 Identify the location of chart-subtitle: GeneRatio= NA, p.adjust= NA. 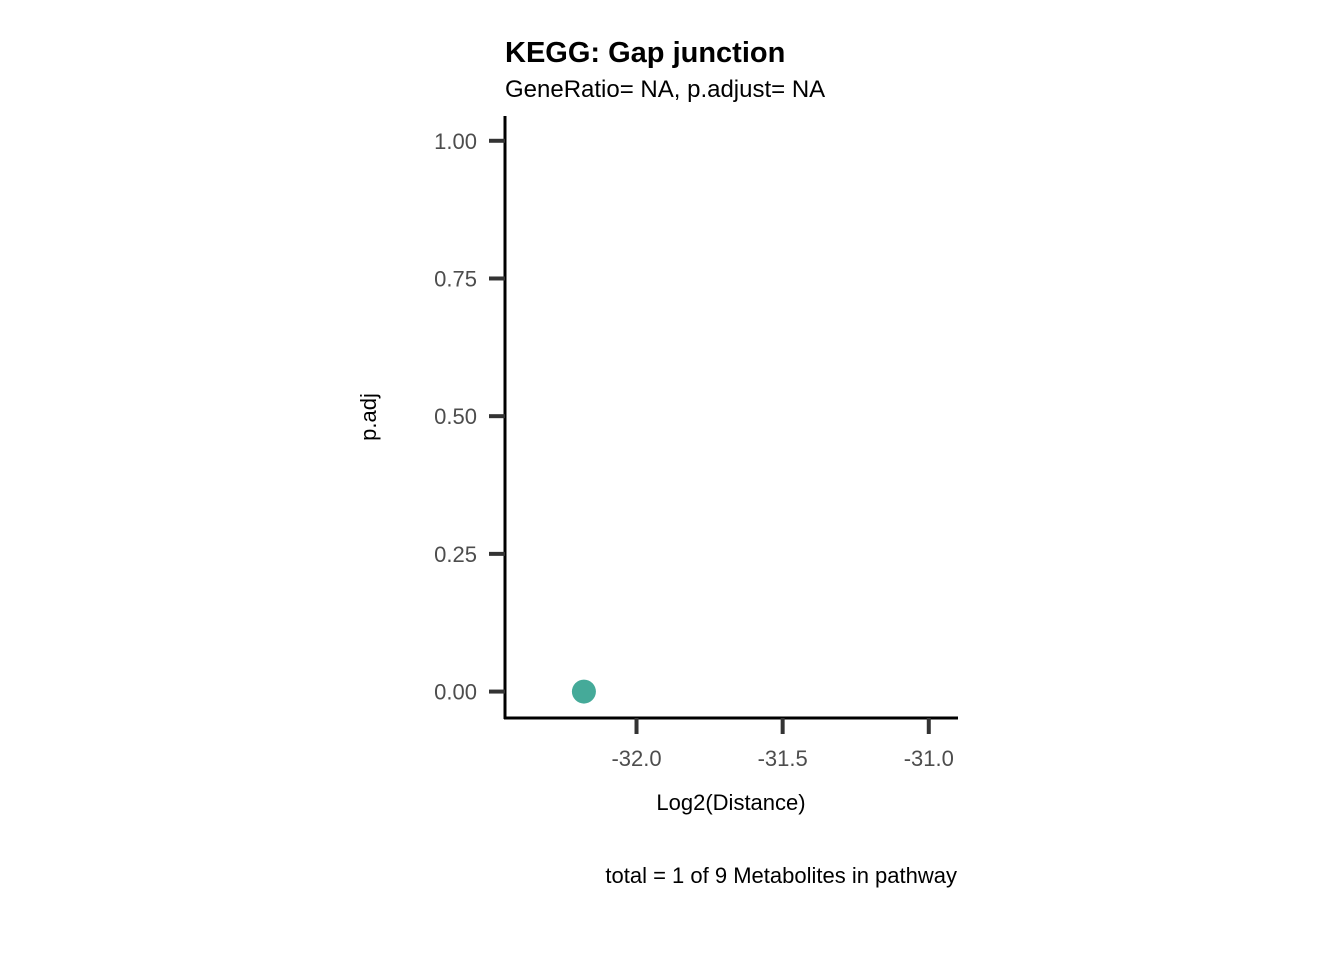
(665, 89).